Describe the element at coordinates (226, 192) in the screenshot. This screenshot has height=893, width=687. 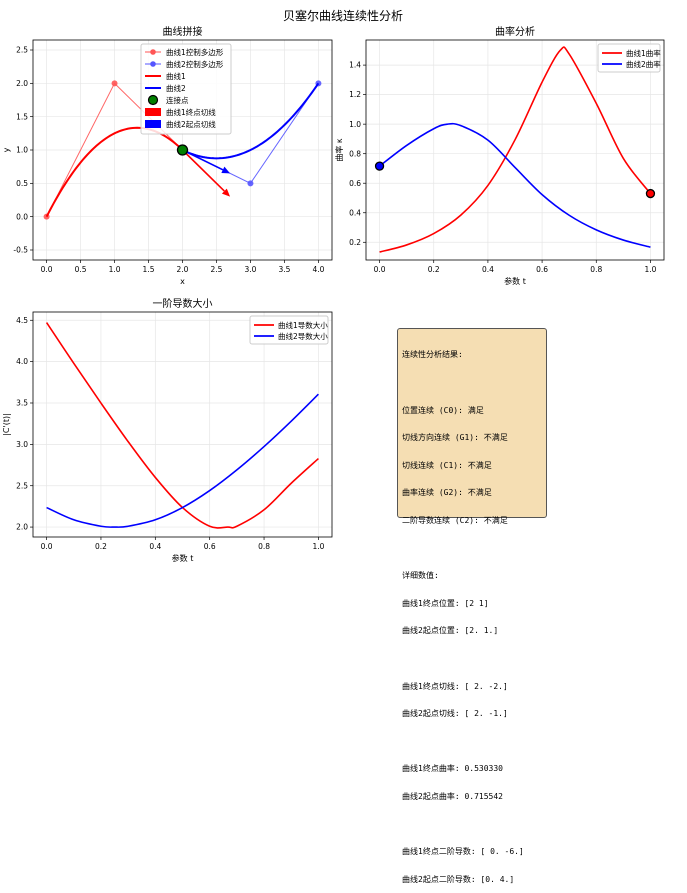
I see `tangent-arrow-1-head` at that location.